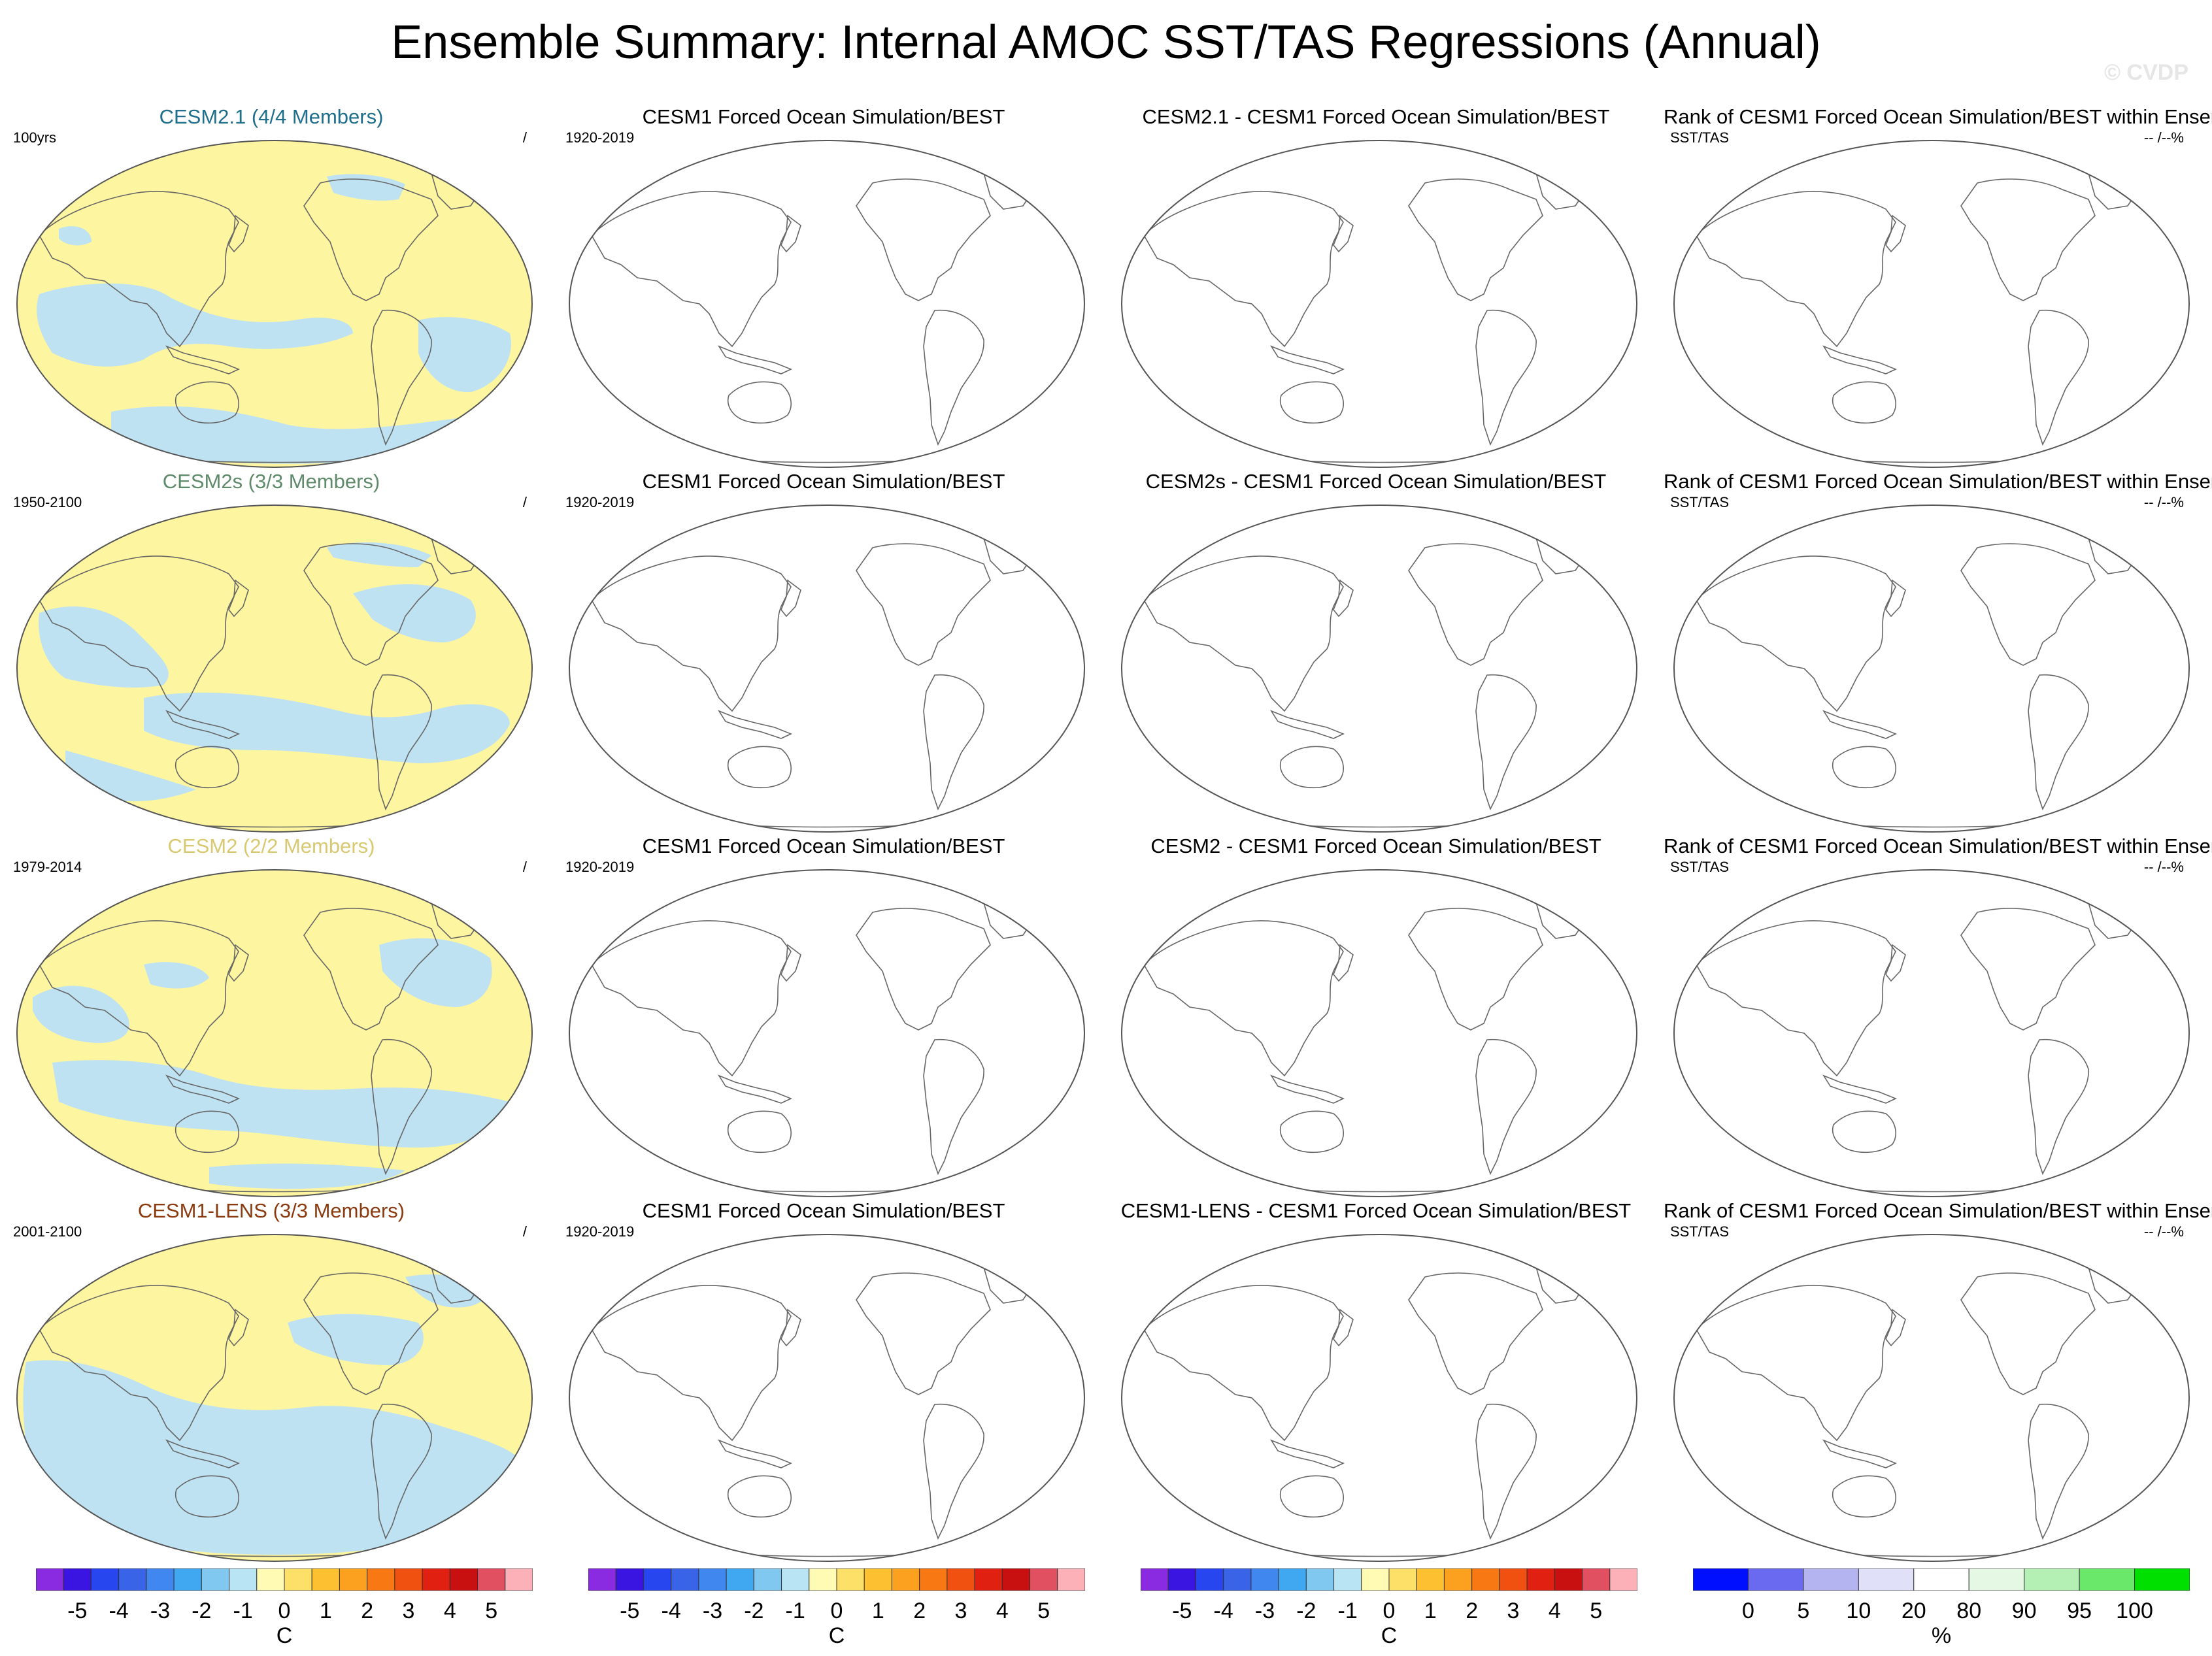 This screenshot has height=1656, width=2212. Describe the element at coordinates (271, 481) in the screenshot. I see `ensemble-title: CESM2s (3/3 Members)` at that location.